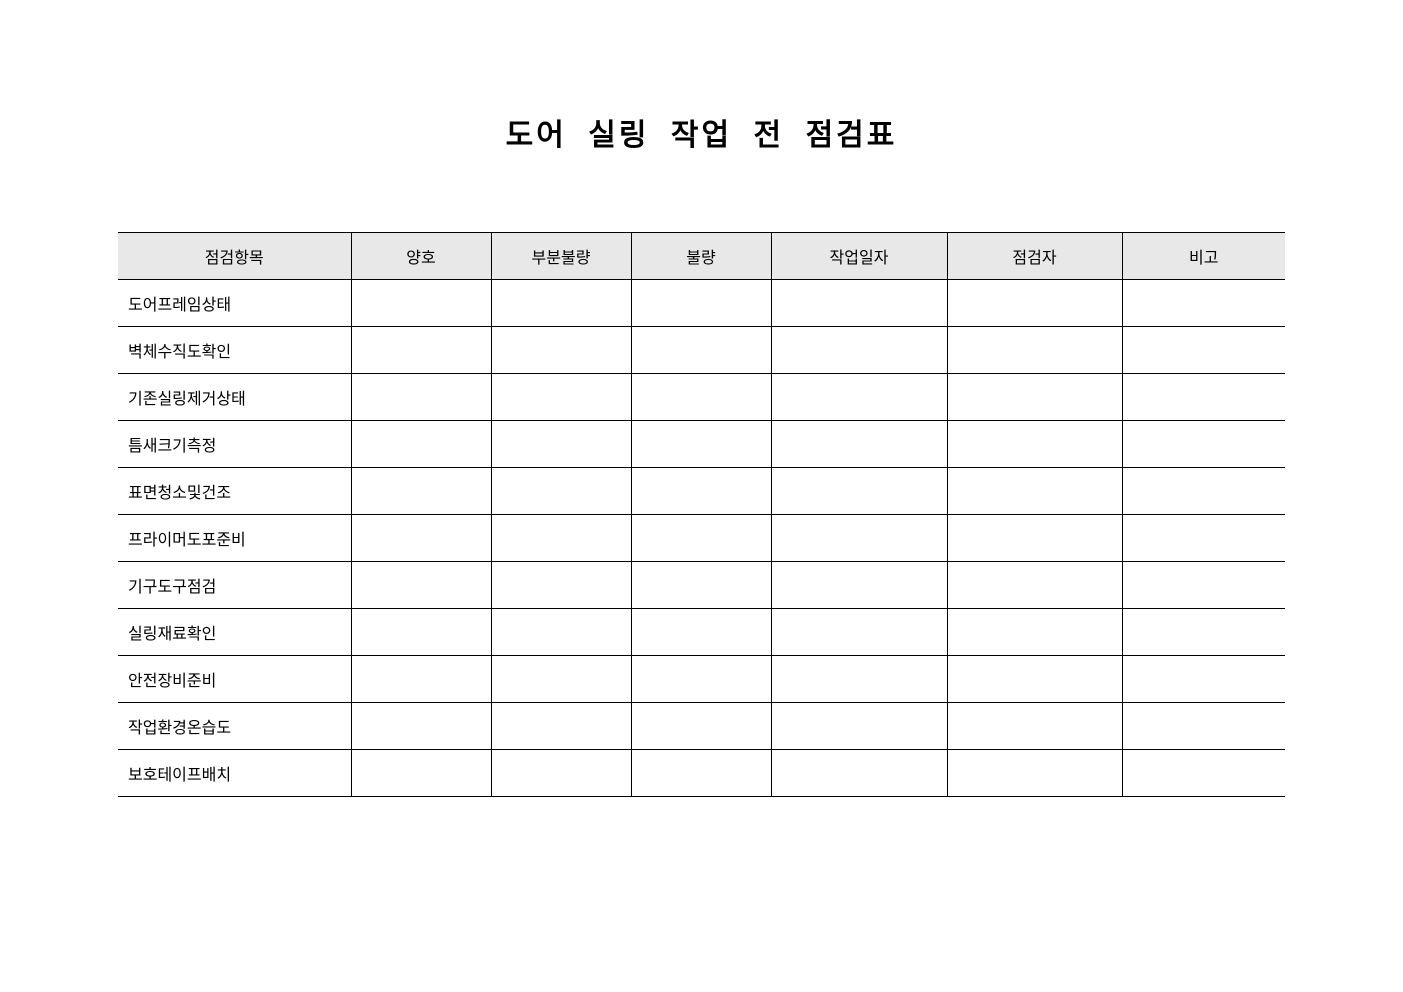 The height and width of the screenshot is (992, 1403). Describe the element at coordinates (234, 491) in the screenshot. I see `item-label: 표면청소및건조` at that location.